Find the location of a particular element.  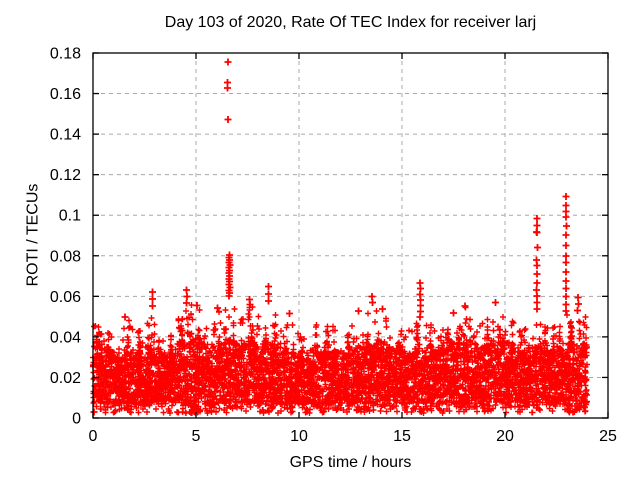

svg-text: 25 is located at coordinates (608, 436).